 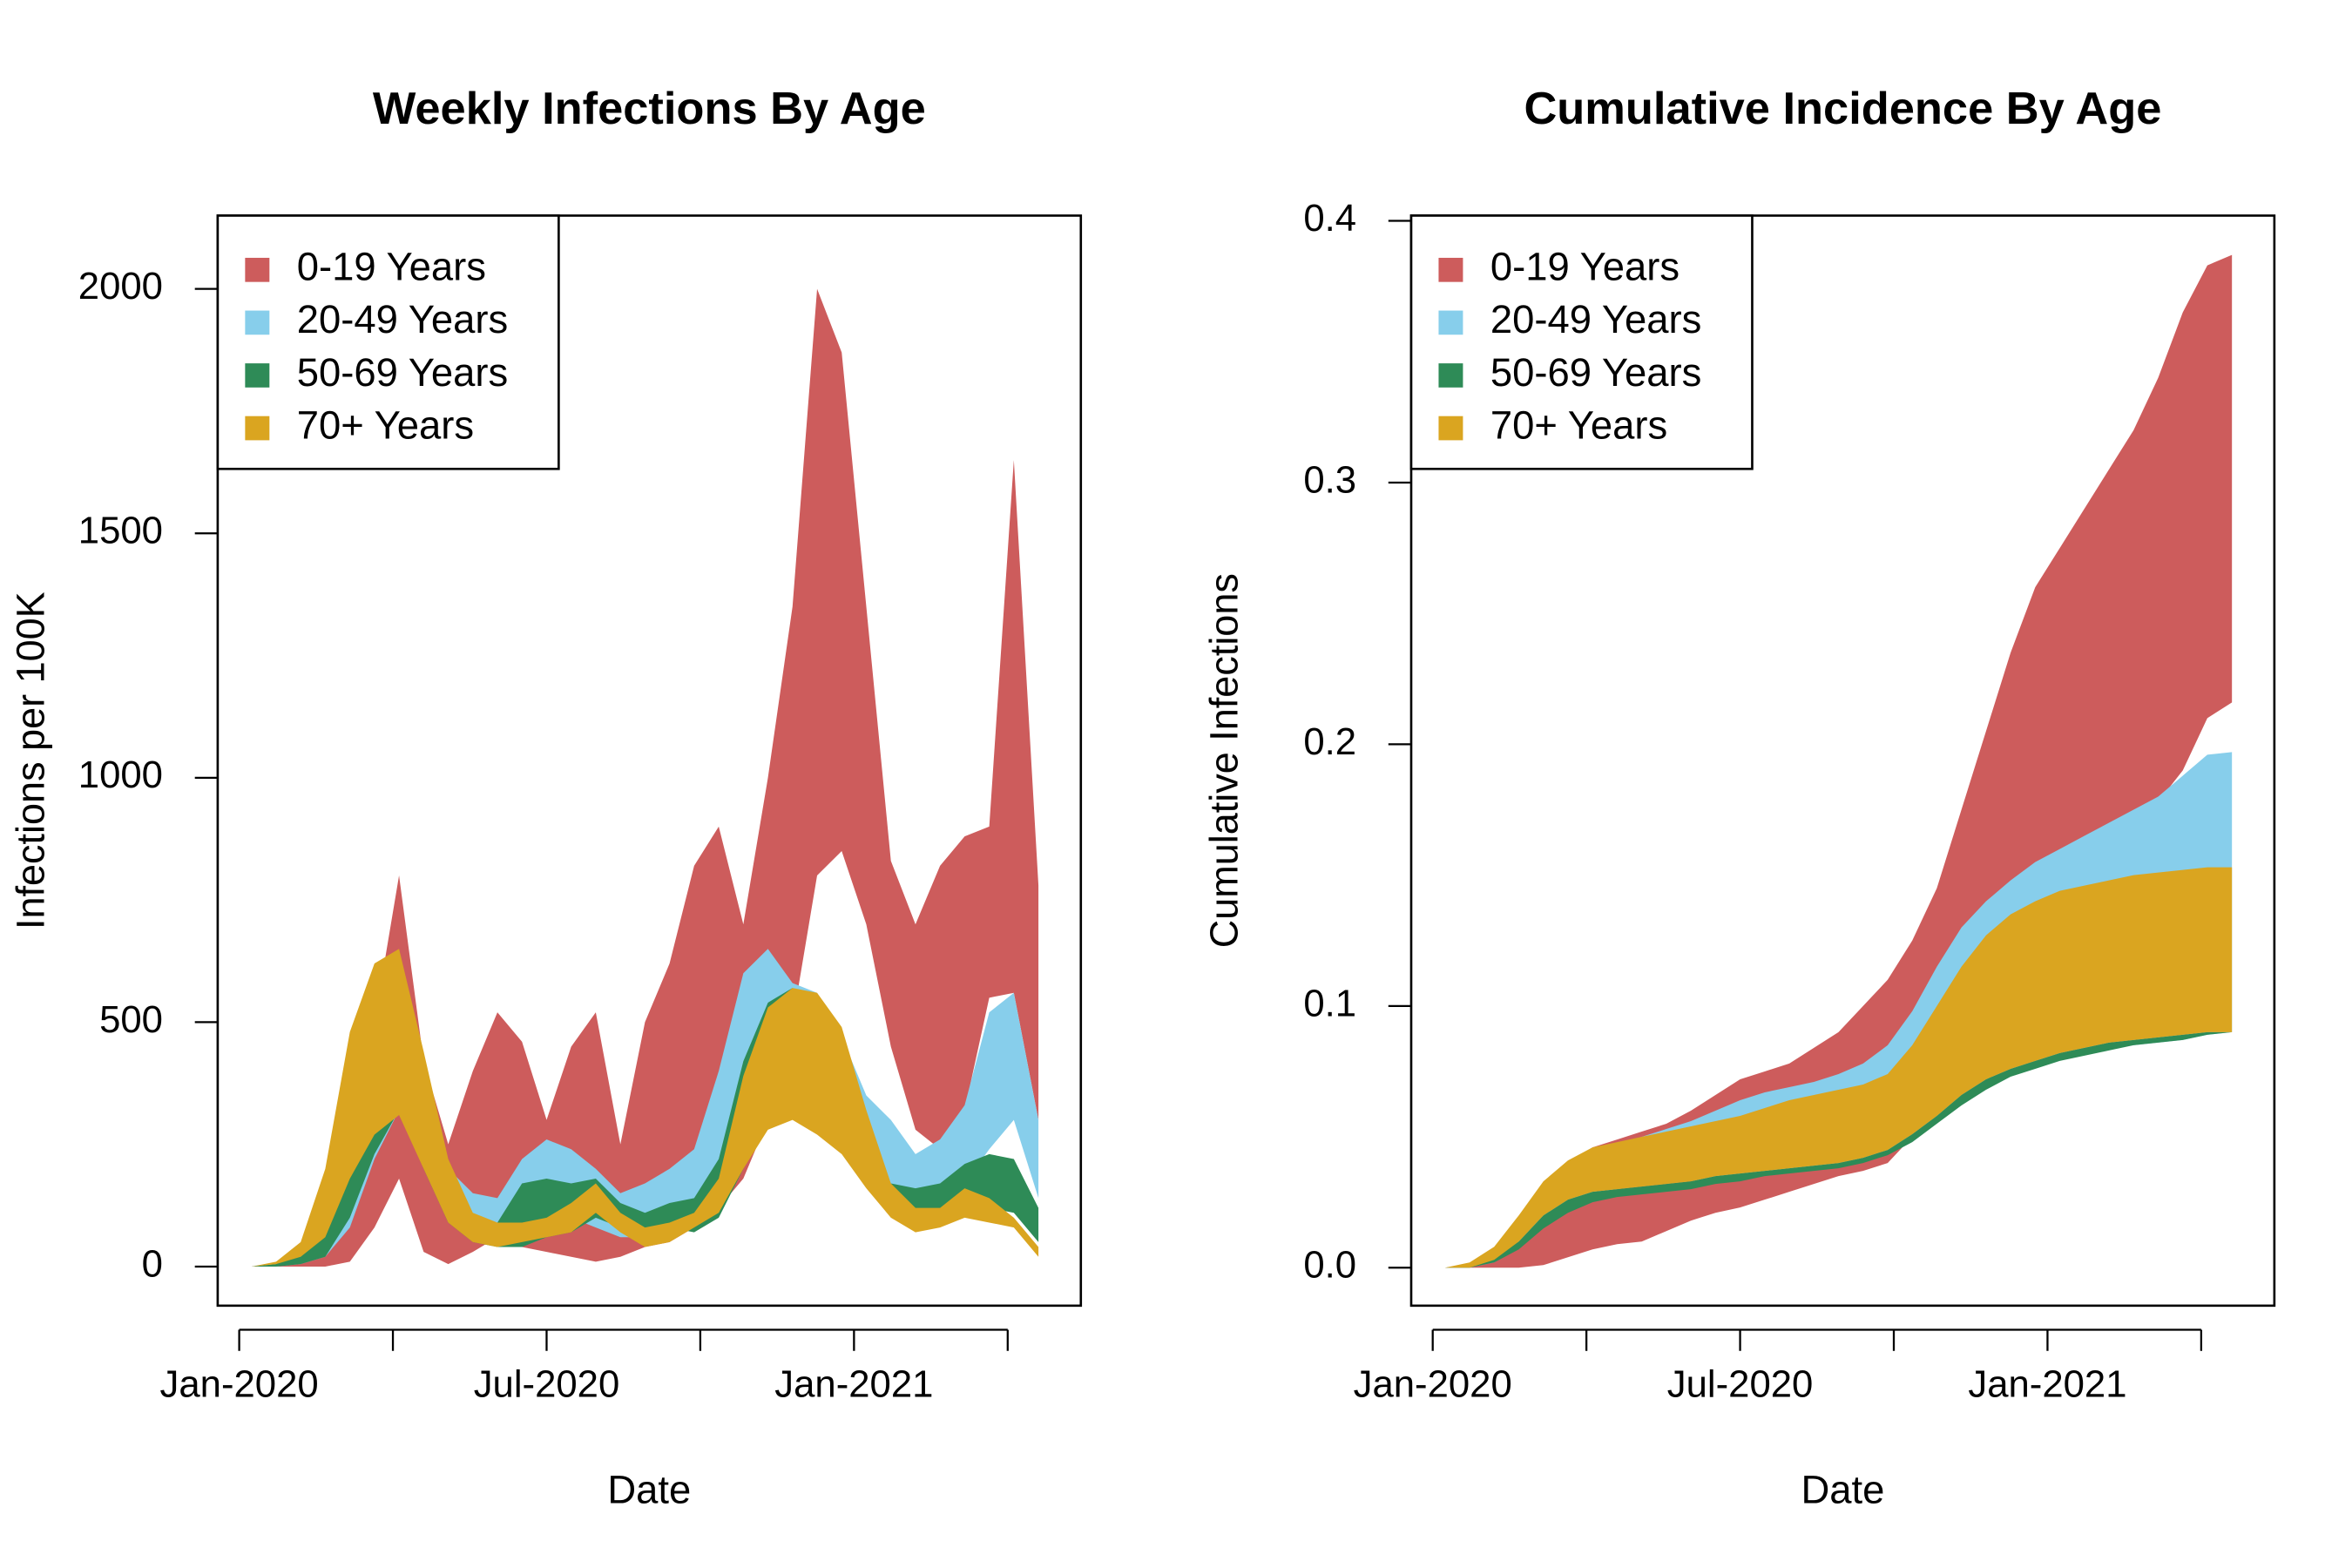 What do you see at coordinates (1329, 481) in the screenshot?
I see `y-tick-label: 0.3` at bounding box center [1329, 481].